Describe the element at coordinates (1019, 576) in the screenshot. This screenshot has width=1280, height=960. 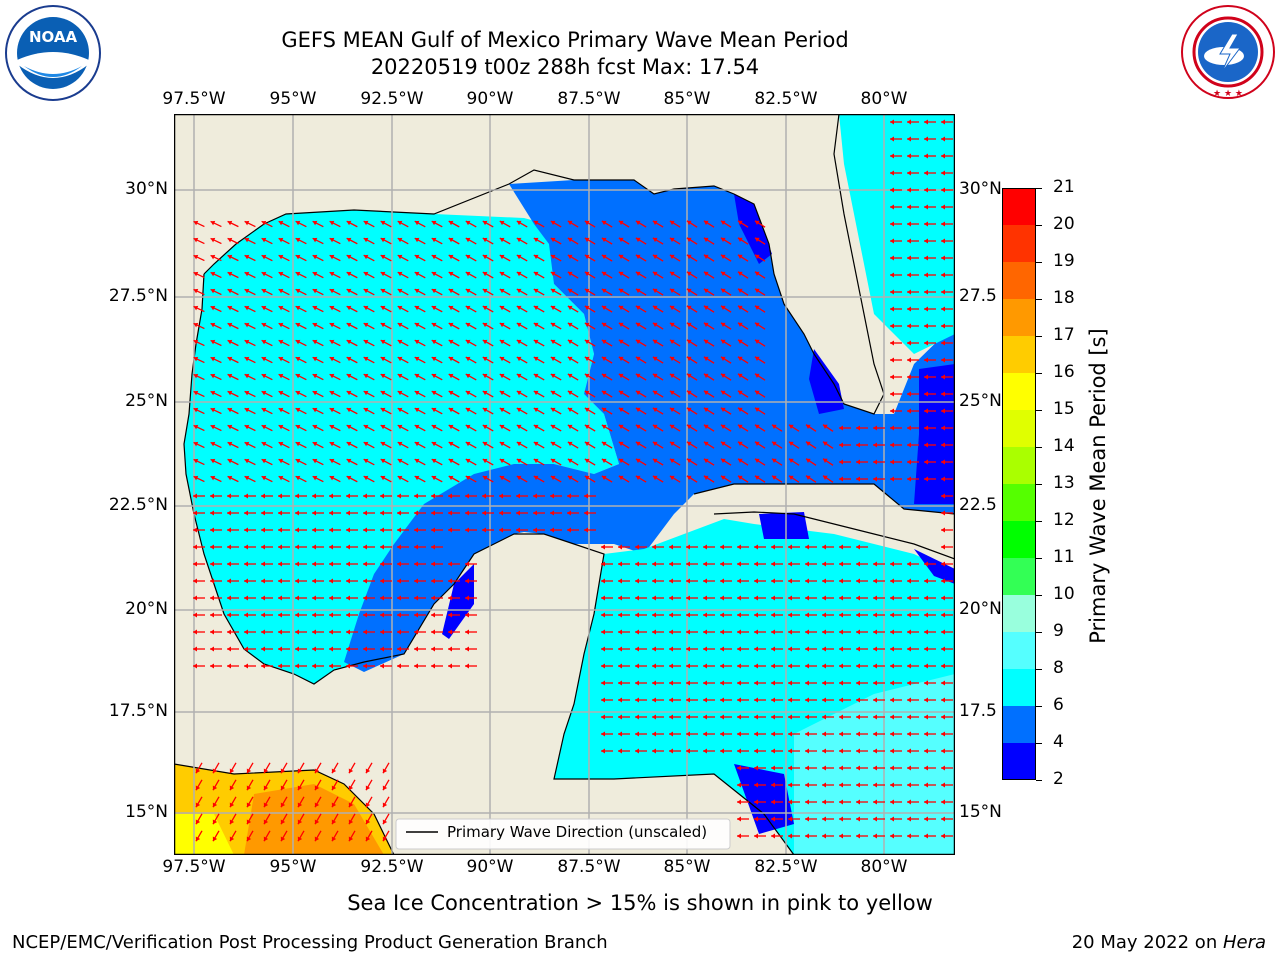
I see `colorbar-segment` at that location.